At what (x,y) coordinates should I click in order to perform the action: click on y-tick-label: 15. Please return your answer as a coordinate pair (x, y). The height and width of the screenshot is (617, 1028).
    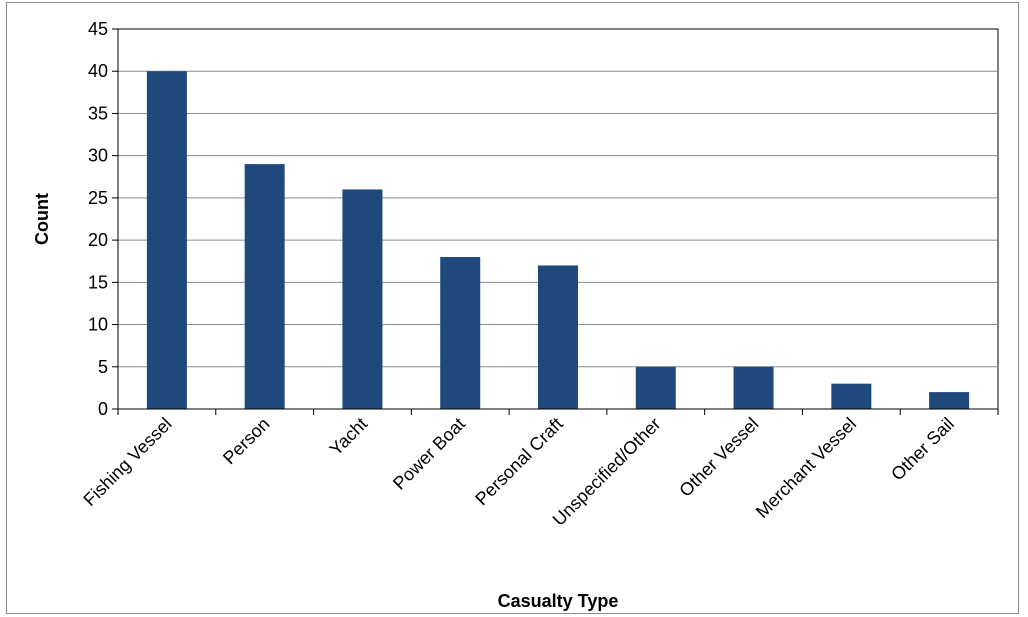
    Looking at the image, I should click on (98, 282).